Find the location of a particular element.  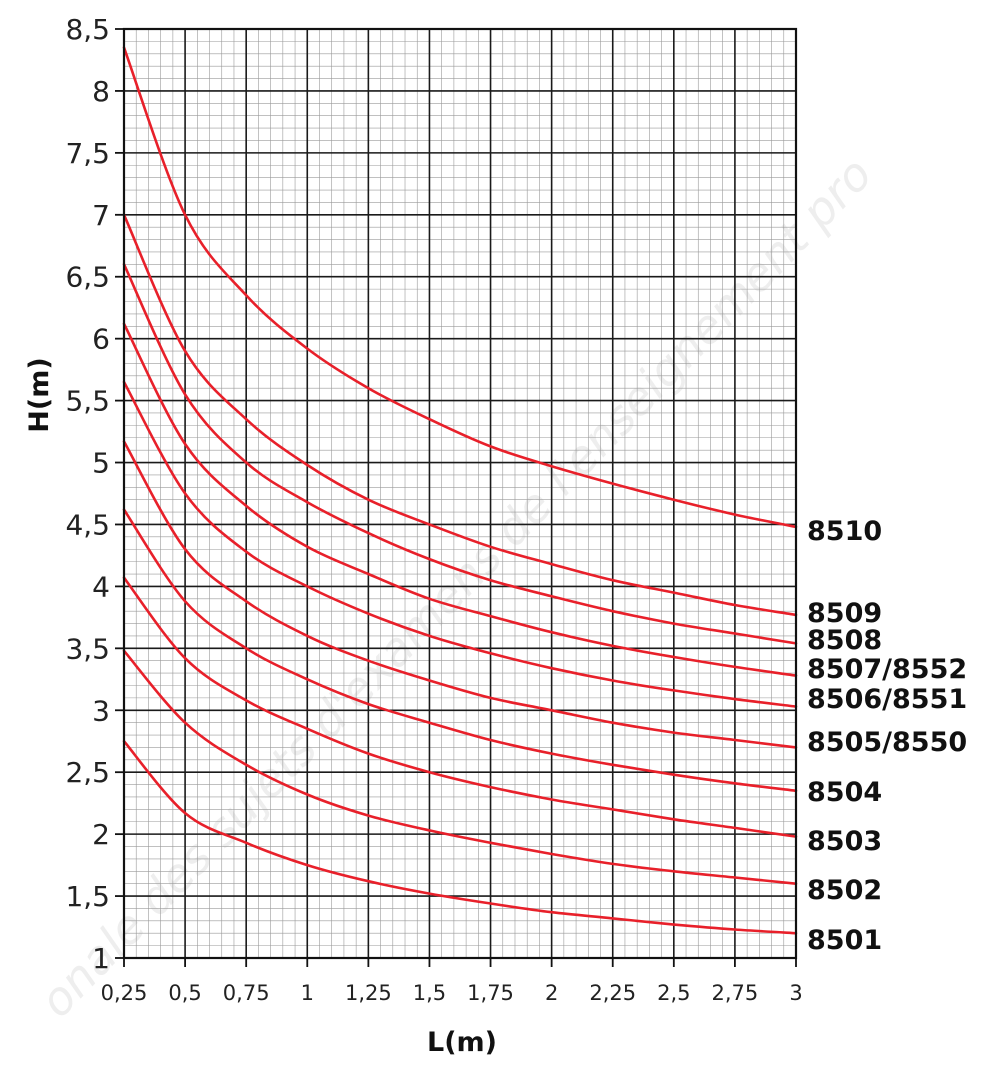

x-tick-label: 1,75 is located at coordinates (490, 993).